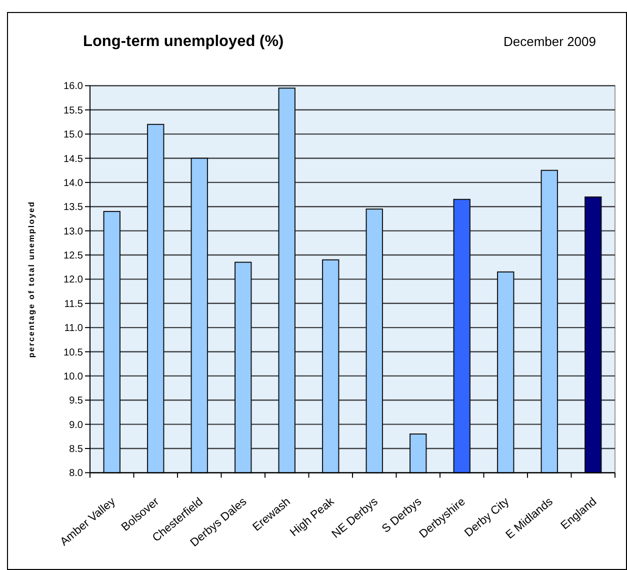 This screenshot has height=570, width=627. Describe the element at coordinates (74, 208) in the screenshot. I see `y-tick-label: 13.5` at that location.